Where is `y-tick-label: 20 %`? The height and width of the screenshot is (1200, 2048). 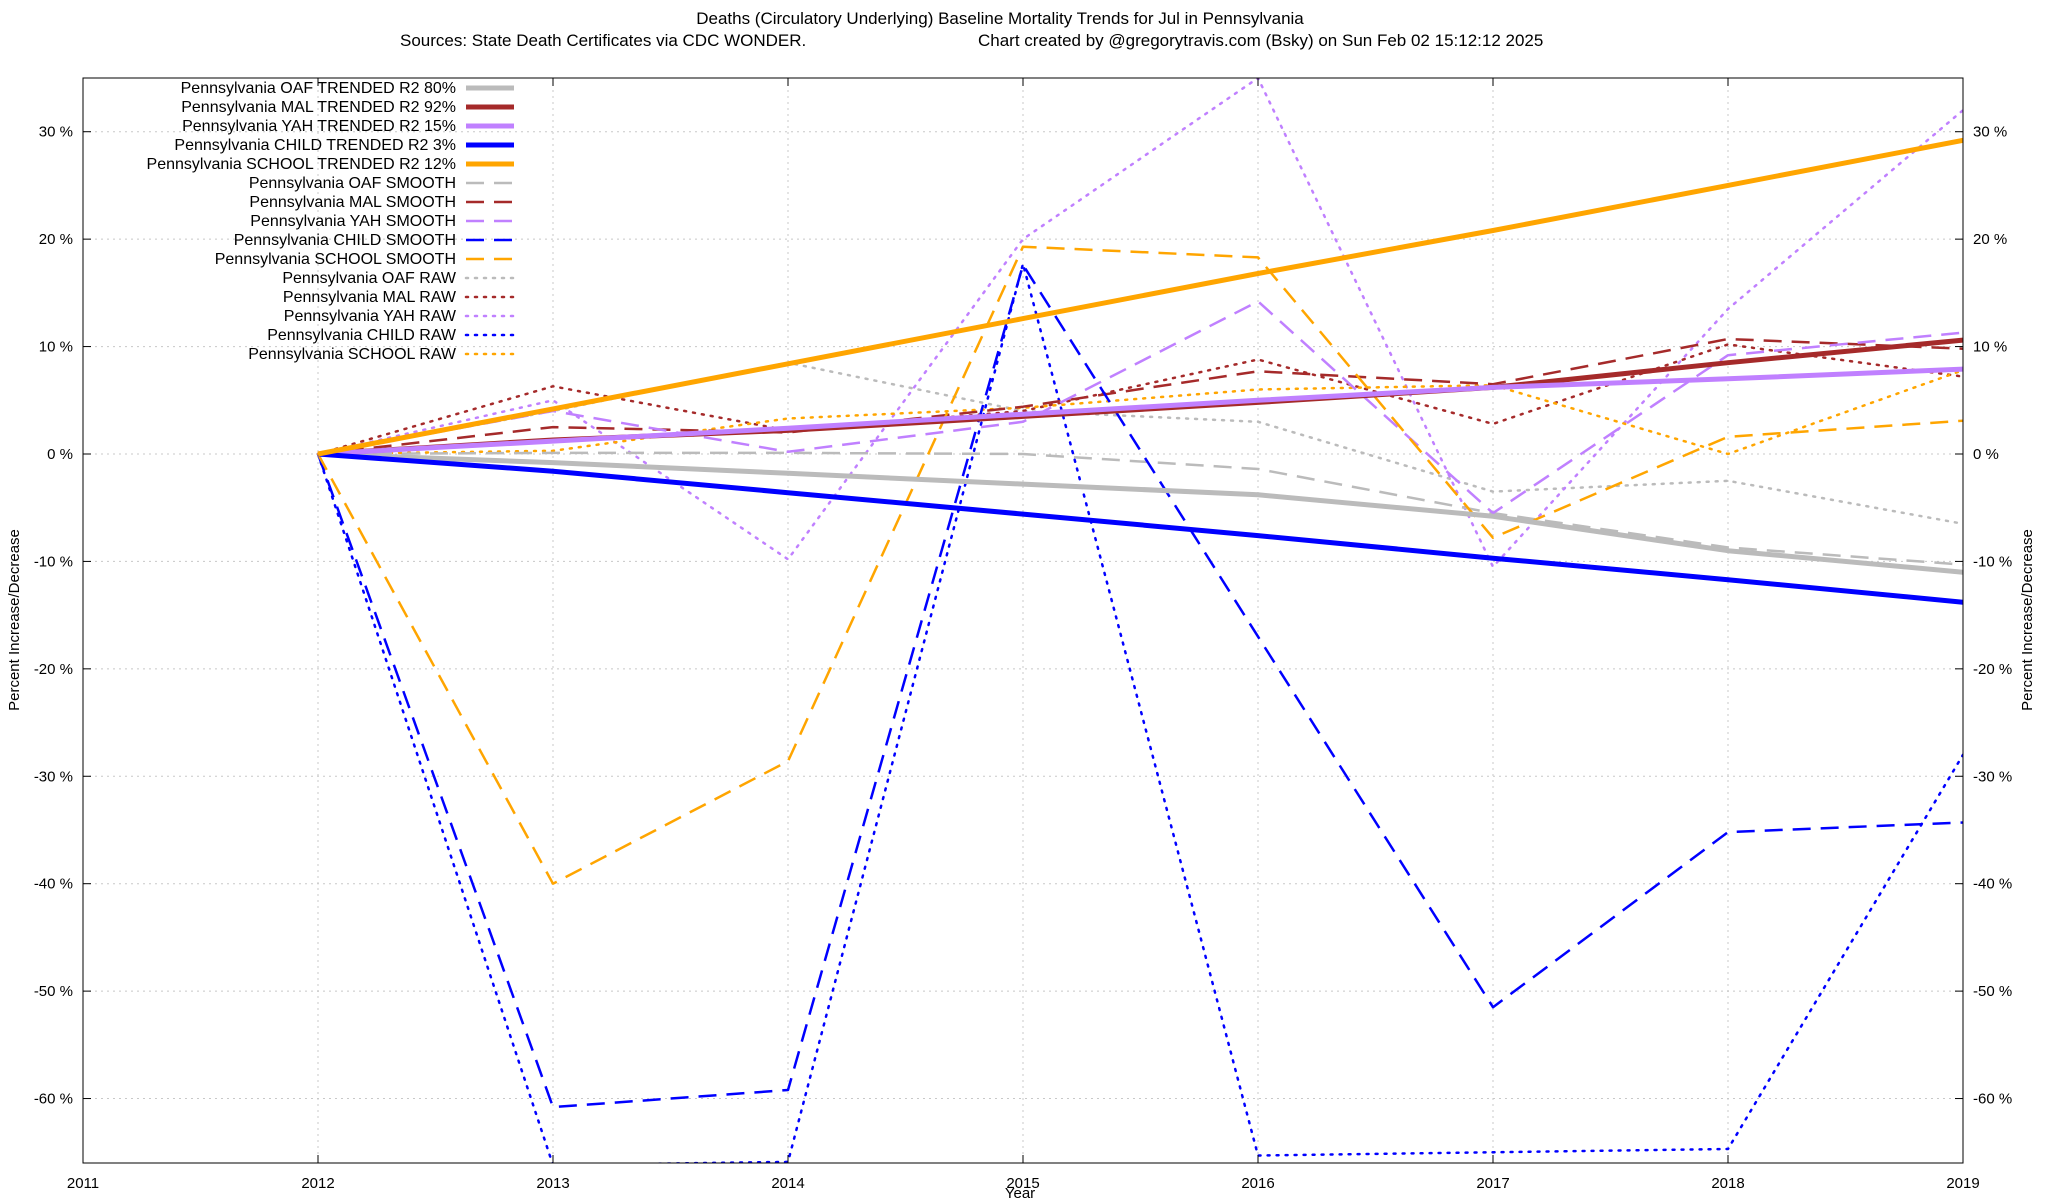
y-tick-label: 20 % is located at coordinates (56, 239).